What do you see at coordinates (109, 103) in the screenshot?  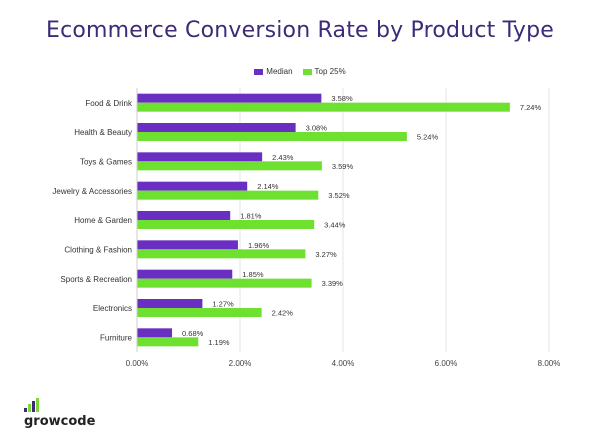 I see `category-label: Food & Drink` at bounding box center [109, 103].